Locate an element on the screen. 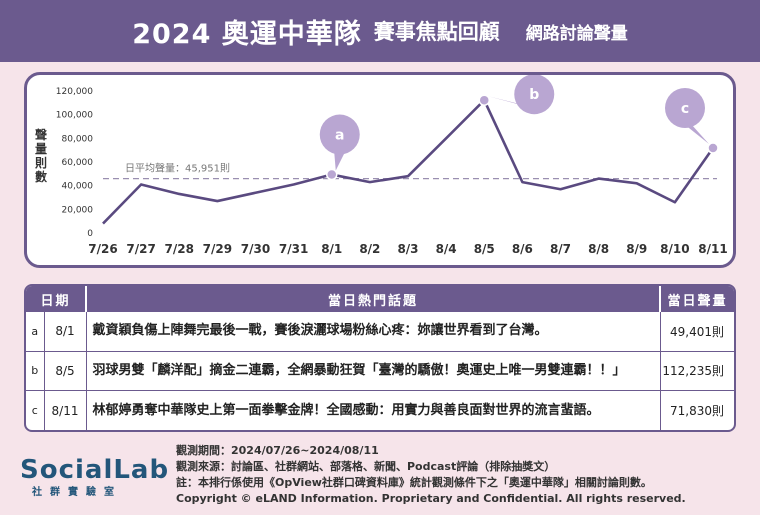  row-volume: 49,401則 is located at coordinates (697, 332).